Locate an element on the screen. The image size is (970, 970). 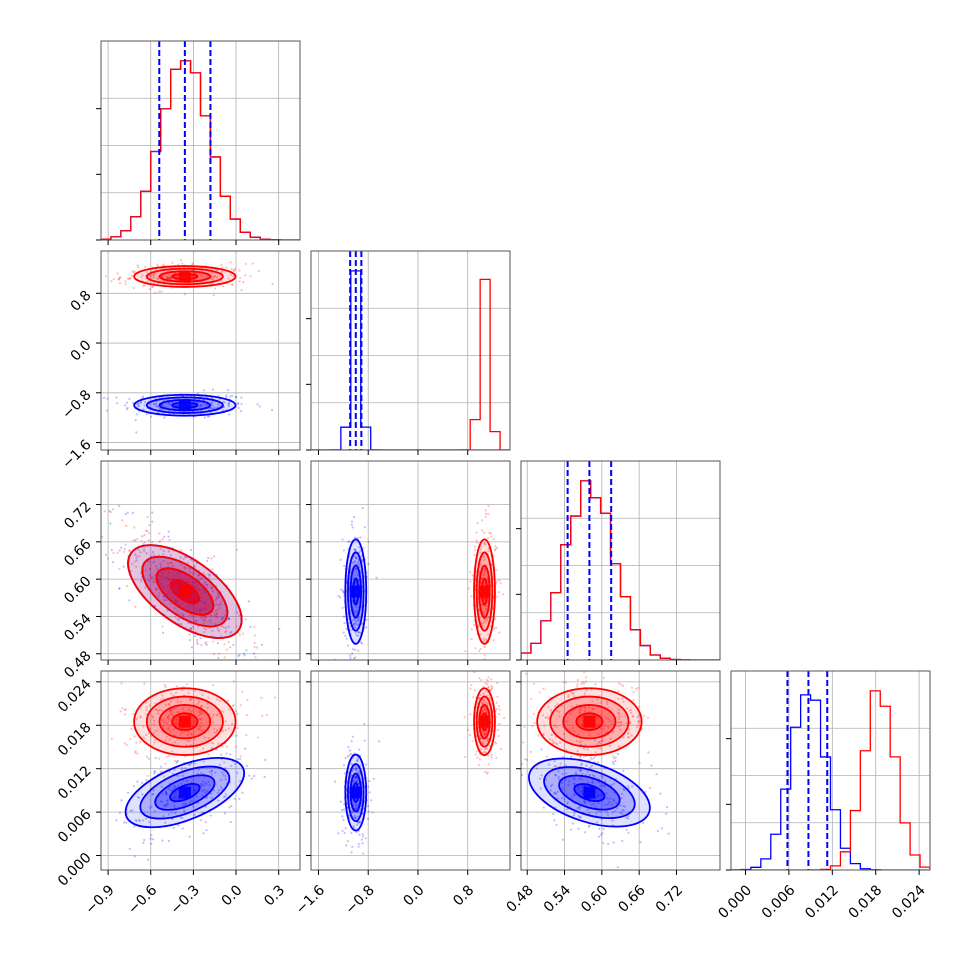
y-tick-label: 0.0 is located at coordinates (81, 350).